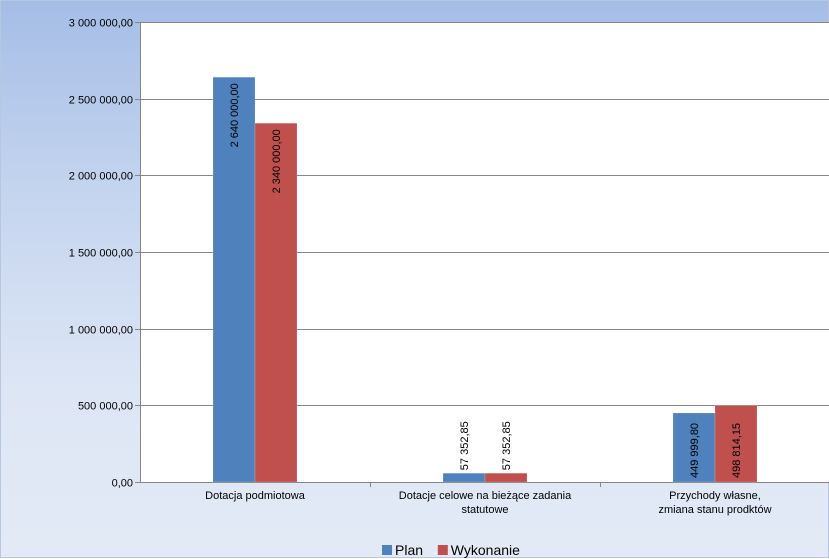 This screenshot has height=559, width=829. Describe the element at coordinates (484, 510) in the screenshot. I see `category-label: statutowe` at that location.